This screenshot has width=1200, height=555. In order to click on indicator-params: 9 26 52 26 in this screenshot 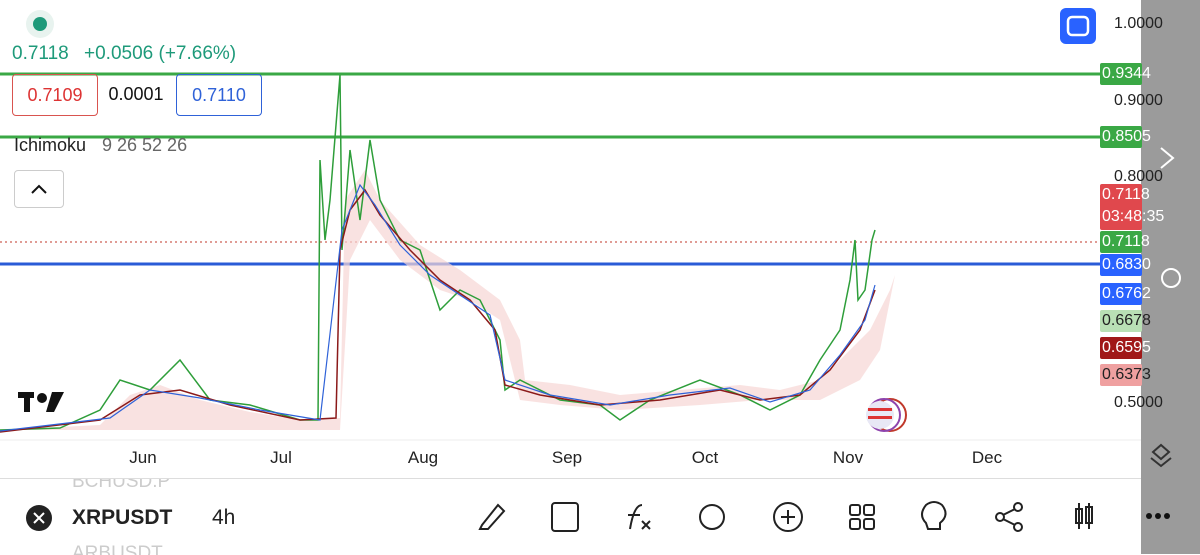, I will do `click(145, 145)`.